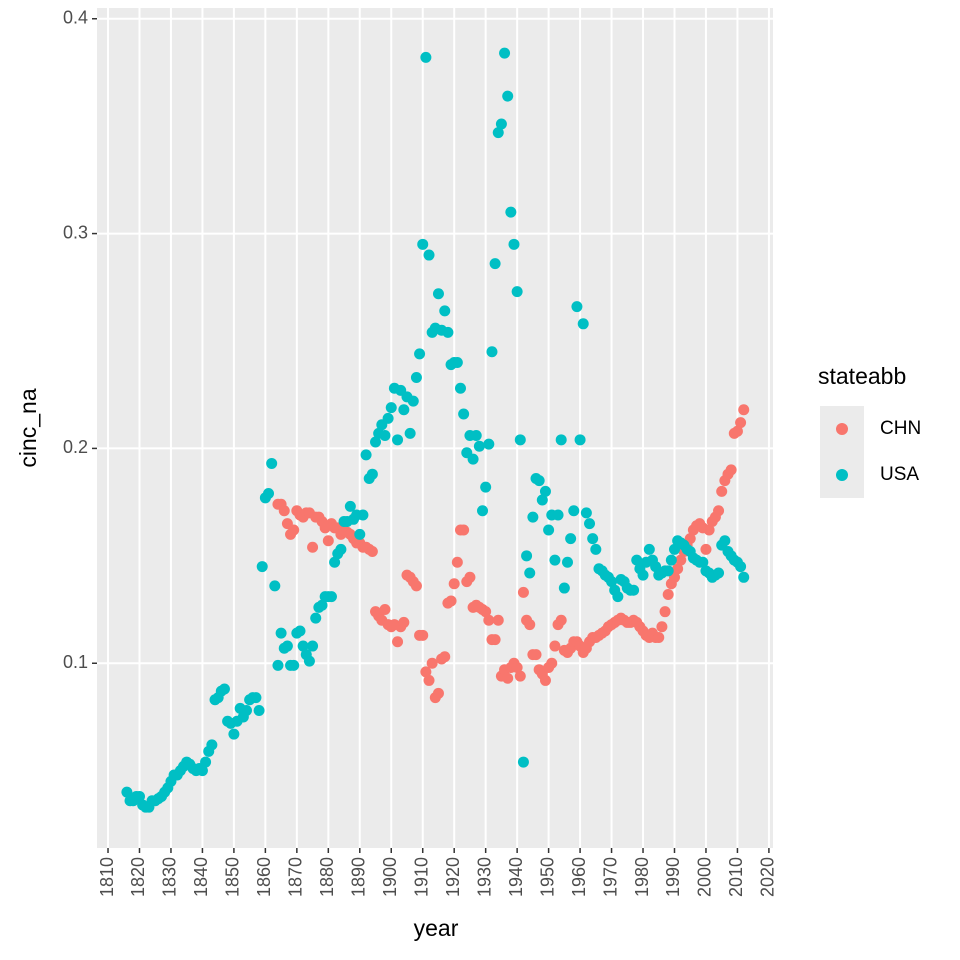 This screenshot has height=960, width=960. What do you see at coordinates (484, 877) in the screenshot?
I see `x-tick-label: 1930` at bounding box center [484, 877].